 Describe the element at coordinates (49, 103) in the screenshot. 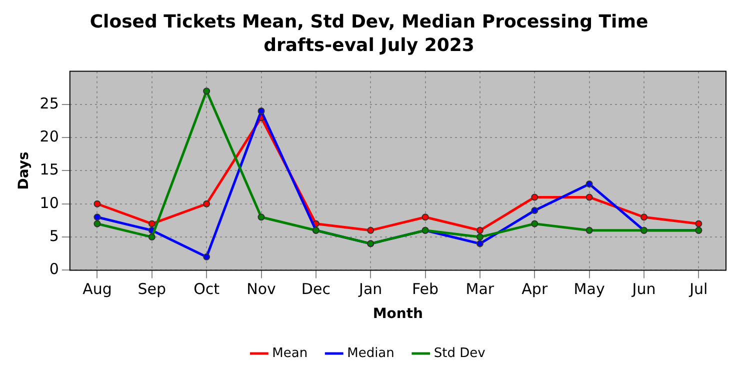

I see `y-tick-label: 25` at that location.